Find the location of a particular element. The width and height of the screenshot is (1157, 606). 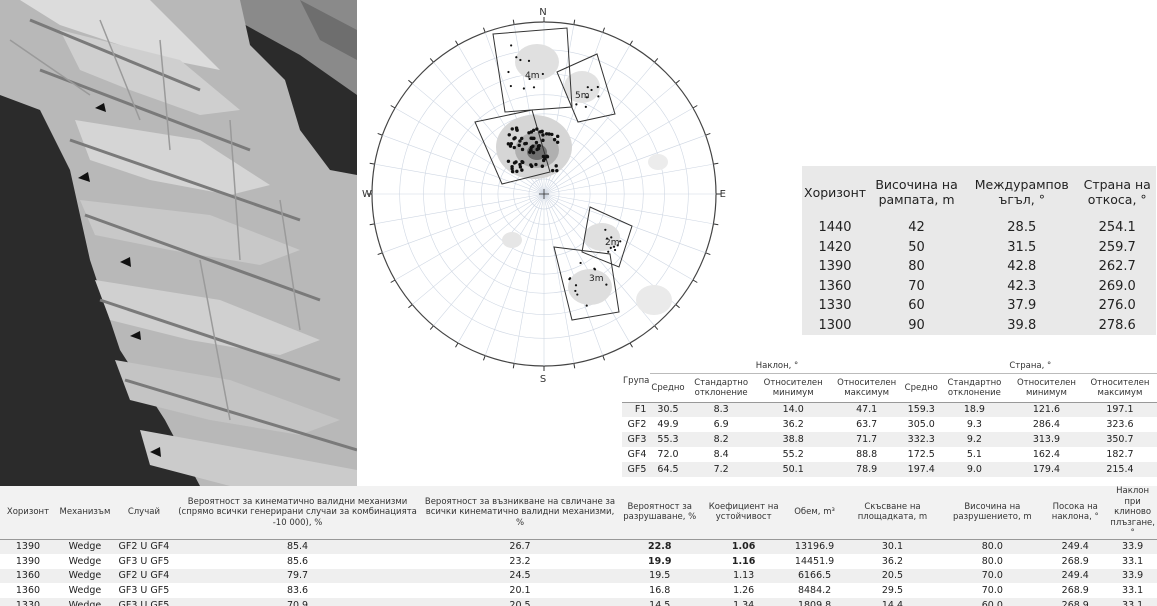

group-header: Група is located at coordinates (636, 381).